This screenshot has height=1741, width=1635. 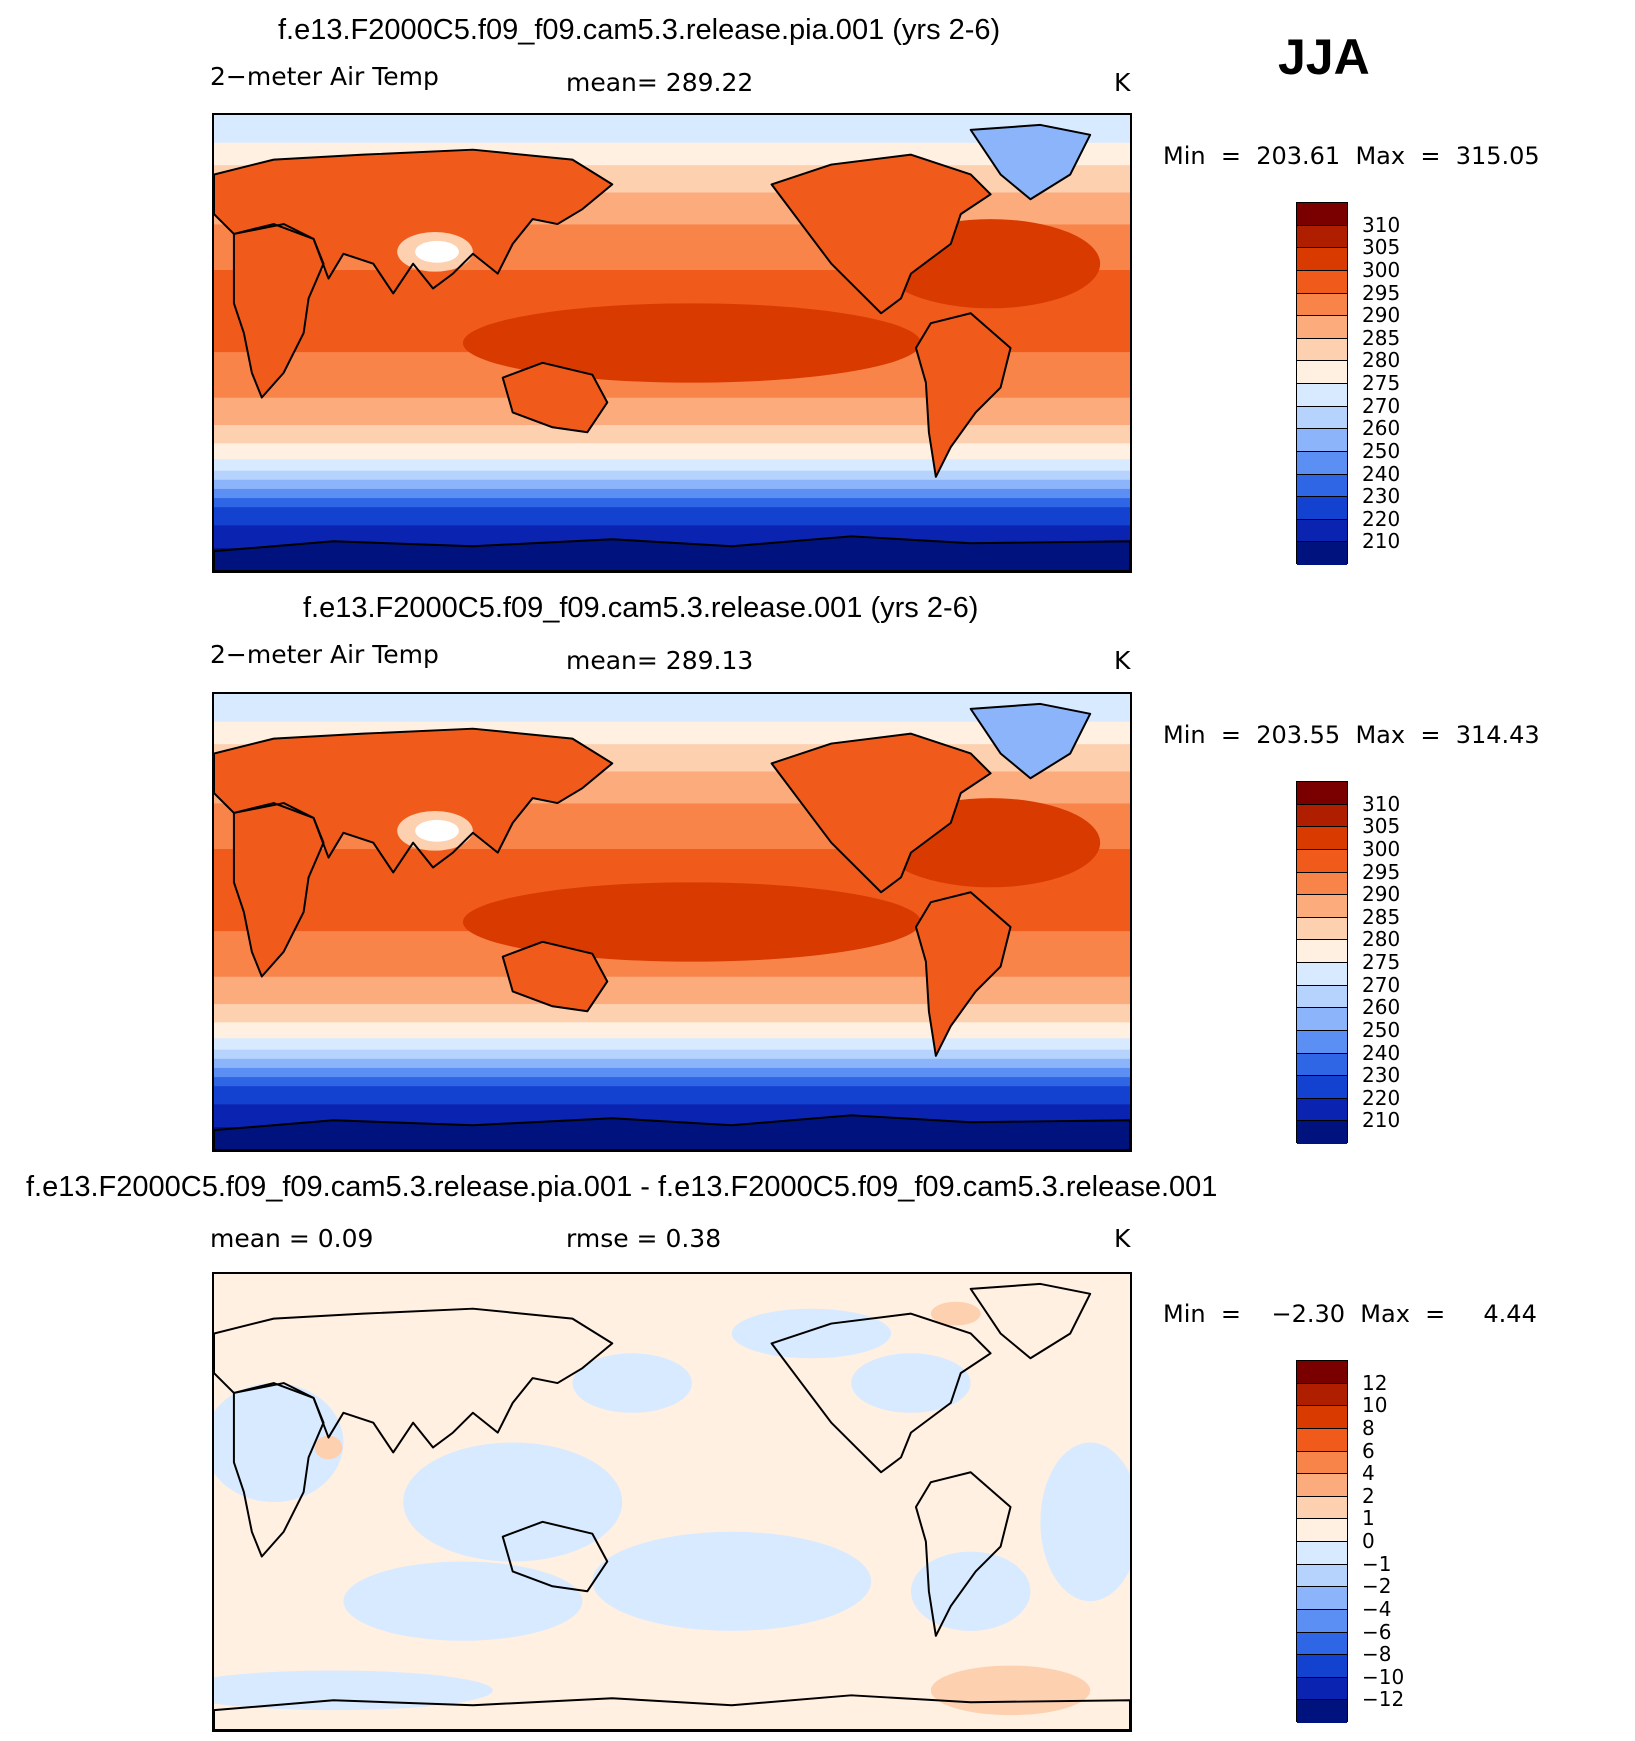 What do you see at coordinates (1122, 82) in the screenshot?
I see `panel-1-units: K` at bounding box center [1122, 82].